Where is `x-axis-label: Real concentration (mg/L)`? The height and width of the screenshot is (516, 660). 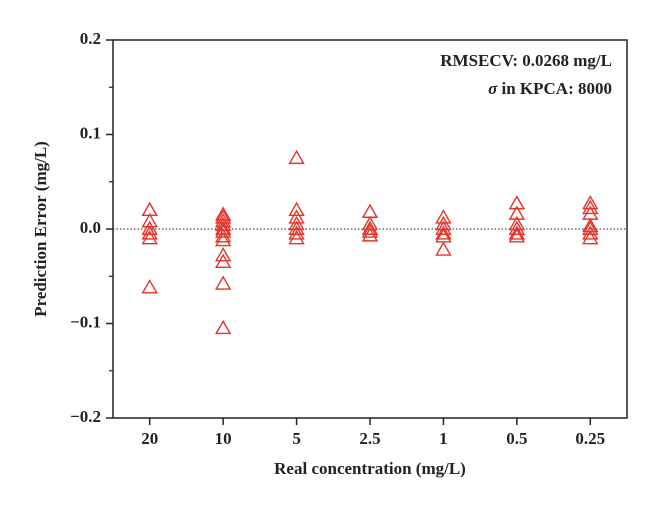
x-axis-label: Real concentration (mg/L) is located at coordinates (370, 468).